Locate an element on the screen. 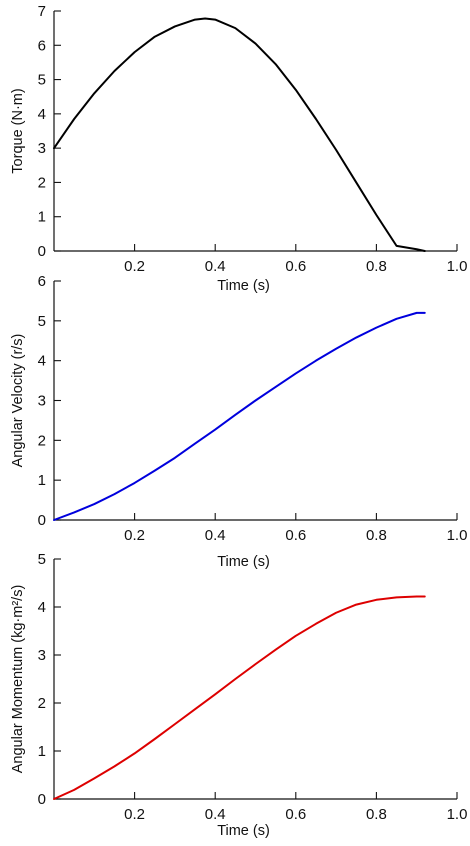 The width and height of the screenshot is (470, 846). torque-y-axis-label: Torque (N·m) is located at coordinates (18, 130).